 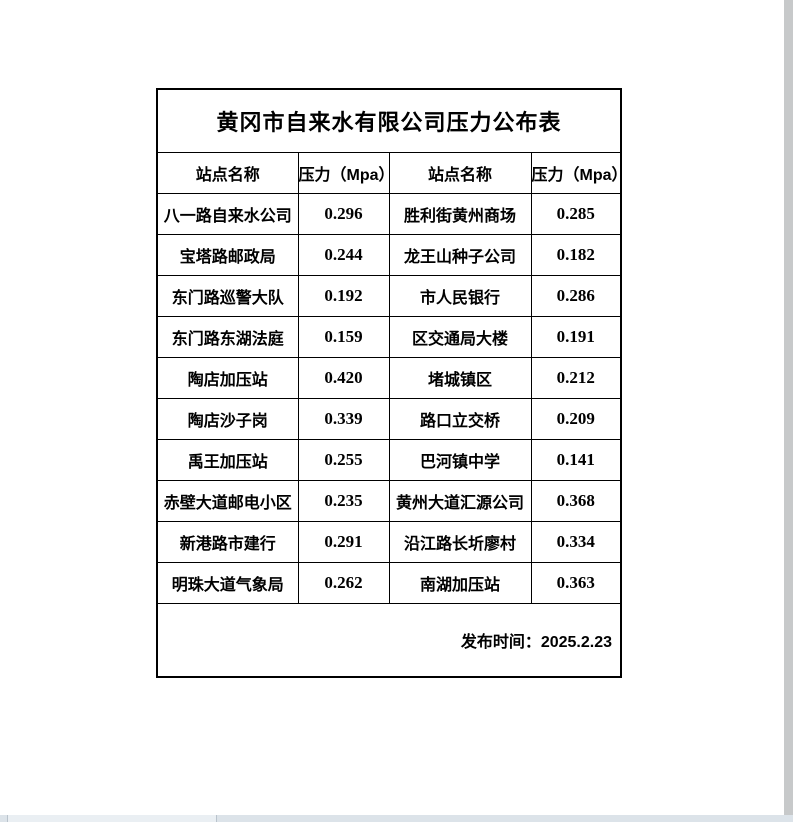 I want to click on station-name-cell: 八一路自来水公司, so click(x=227, y=214).